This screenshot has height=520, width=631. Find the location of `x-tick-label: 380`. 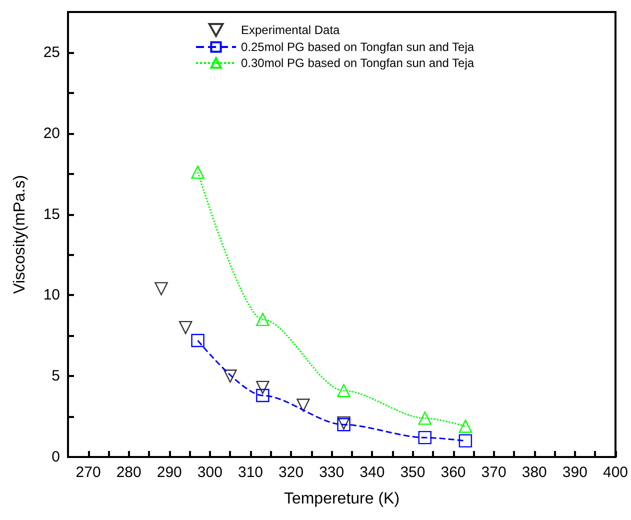

x-tick-label: 380 is located at coordinates (534, 472).